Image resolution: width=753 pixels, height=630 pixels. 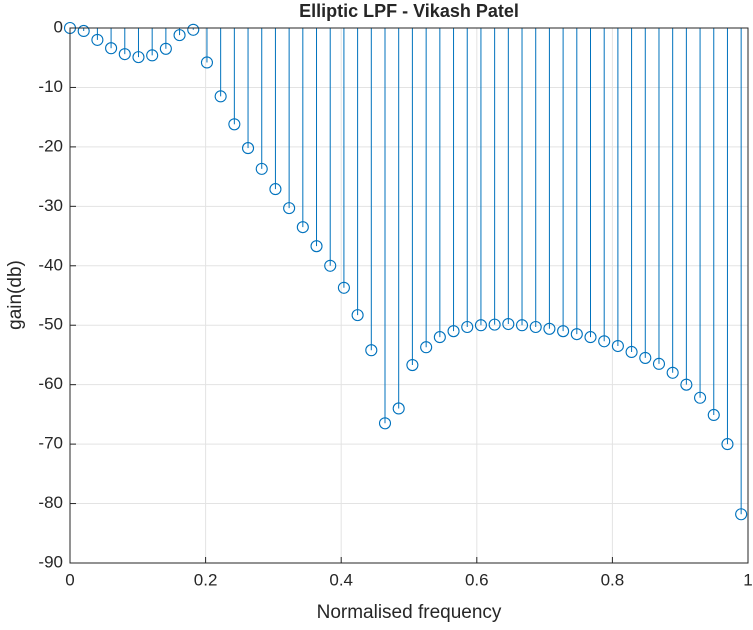 I want to click on y-tick-label: -10, so click(x=50, y=86).